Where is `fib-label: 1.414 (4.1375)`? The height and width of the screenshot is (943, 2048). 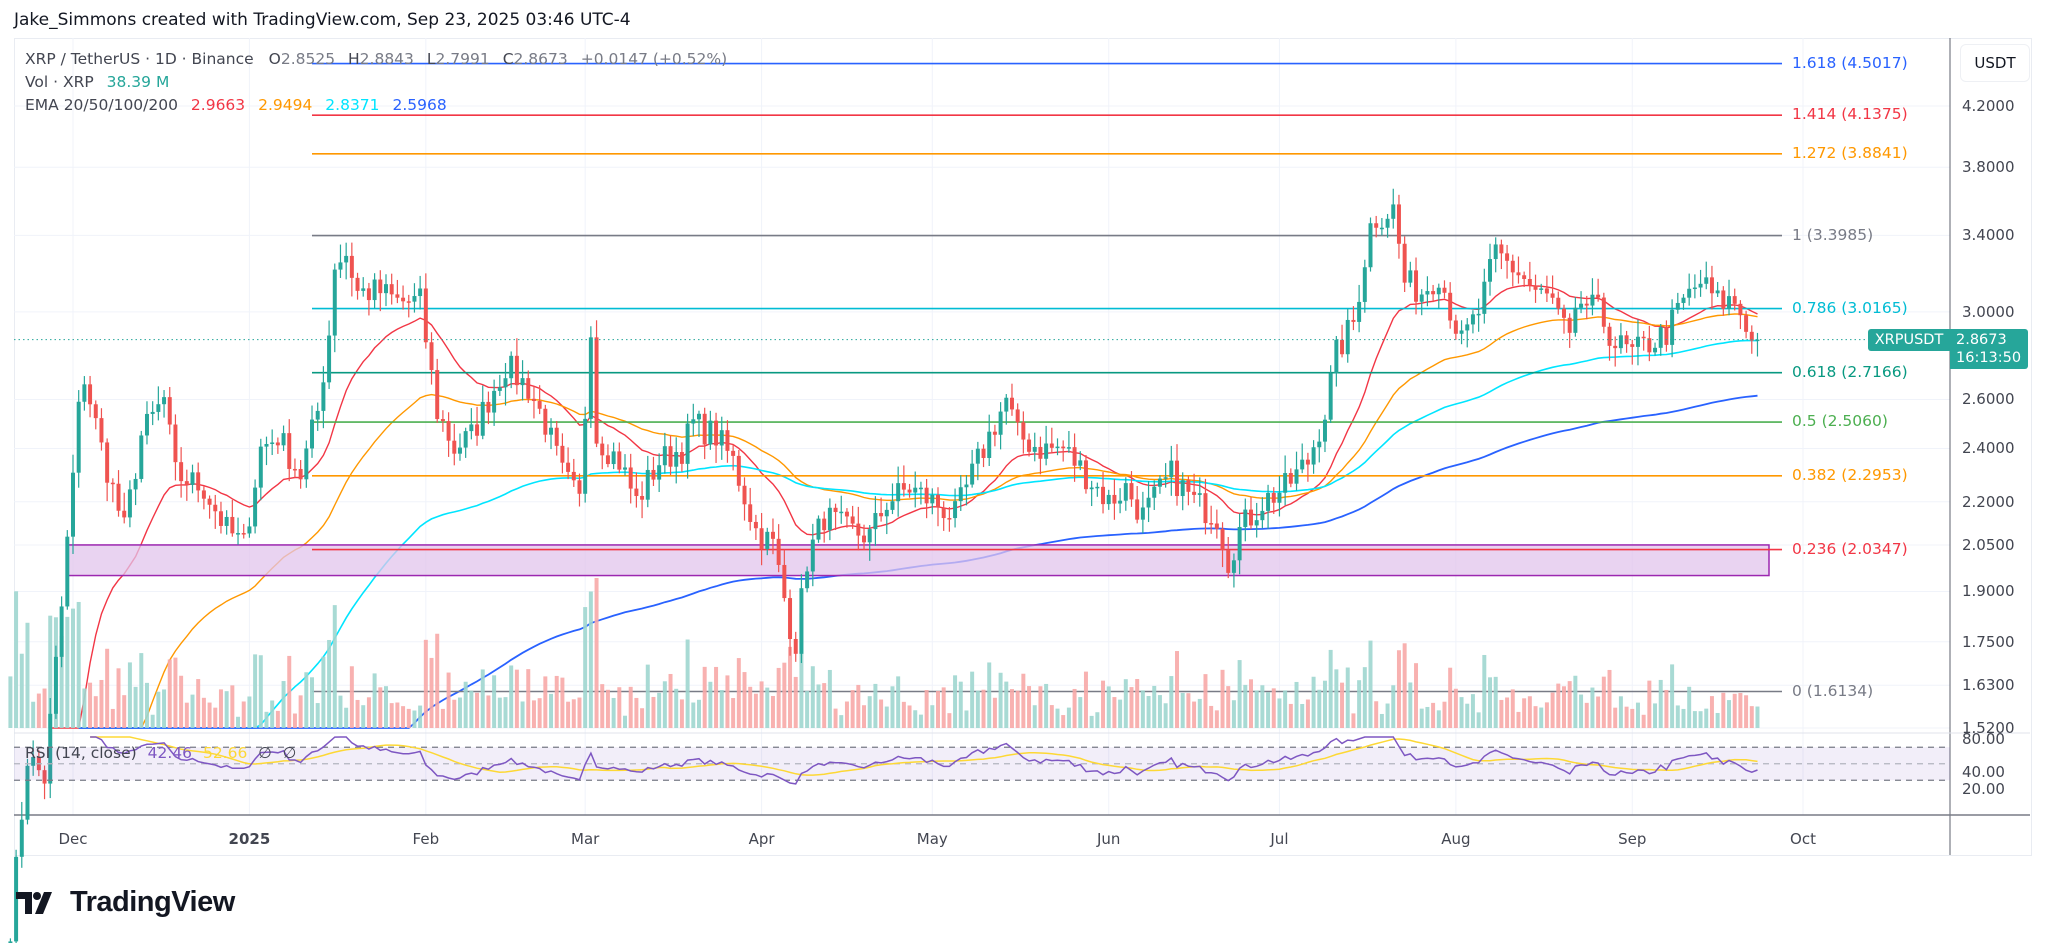 fib-label: 1.414 (4.1375) is located at coordinates (1850, 114).